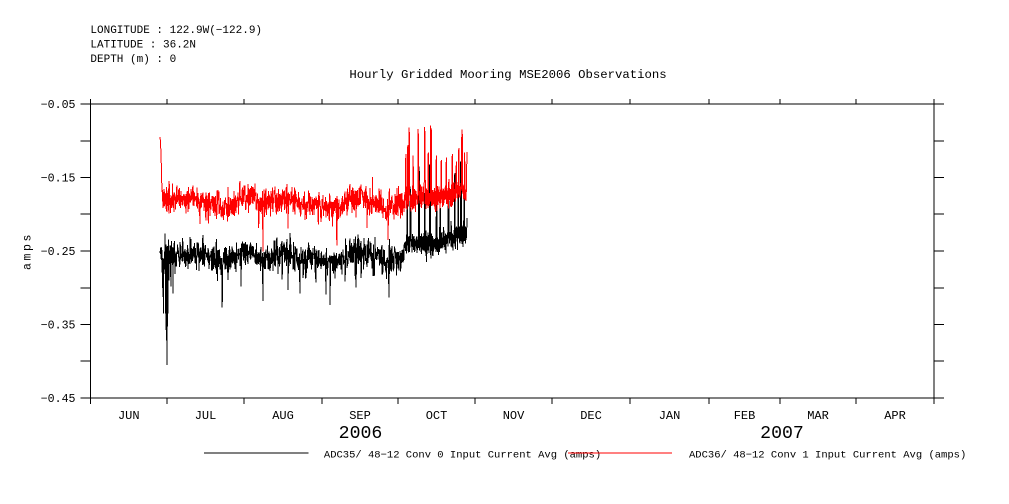  What do you see at coordinates (437, 416) in the screenshot?
I see `svg-text: OCT` at bounding box center [437, 416].